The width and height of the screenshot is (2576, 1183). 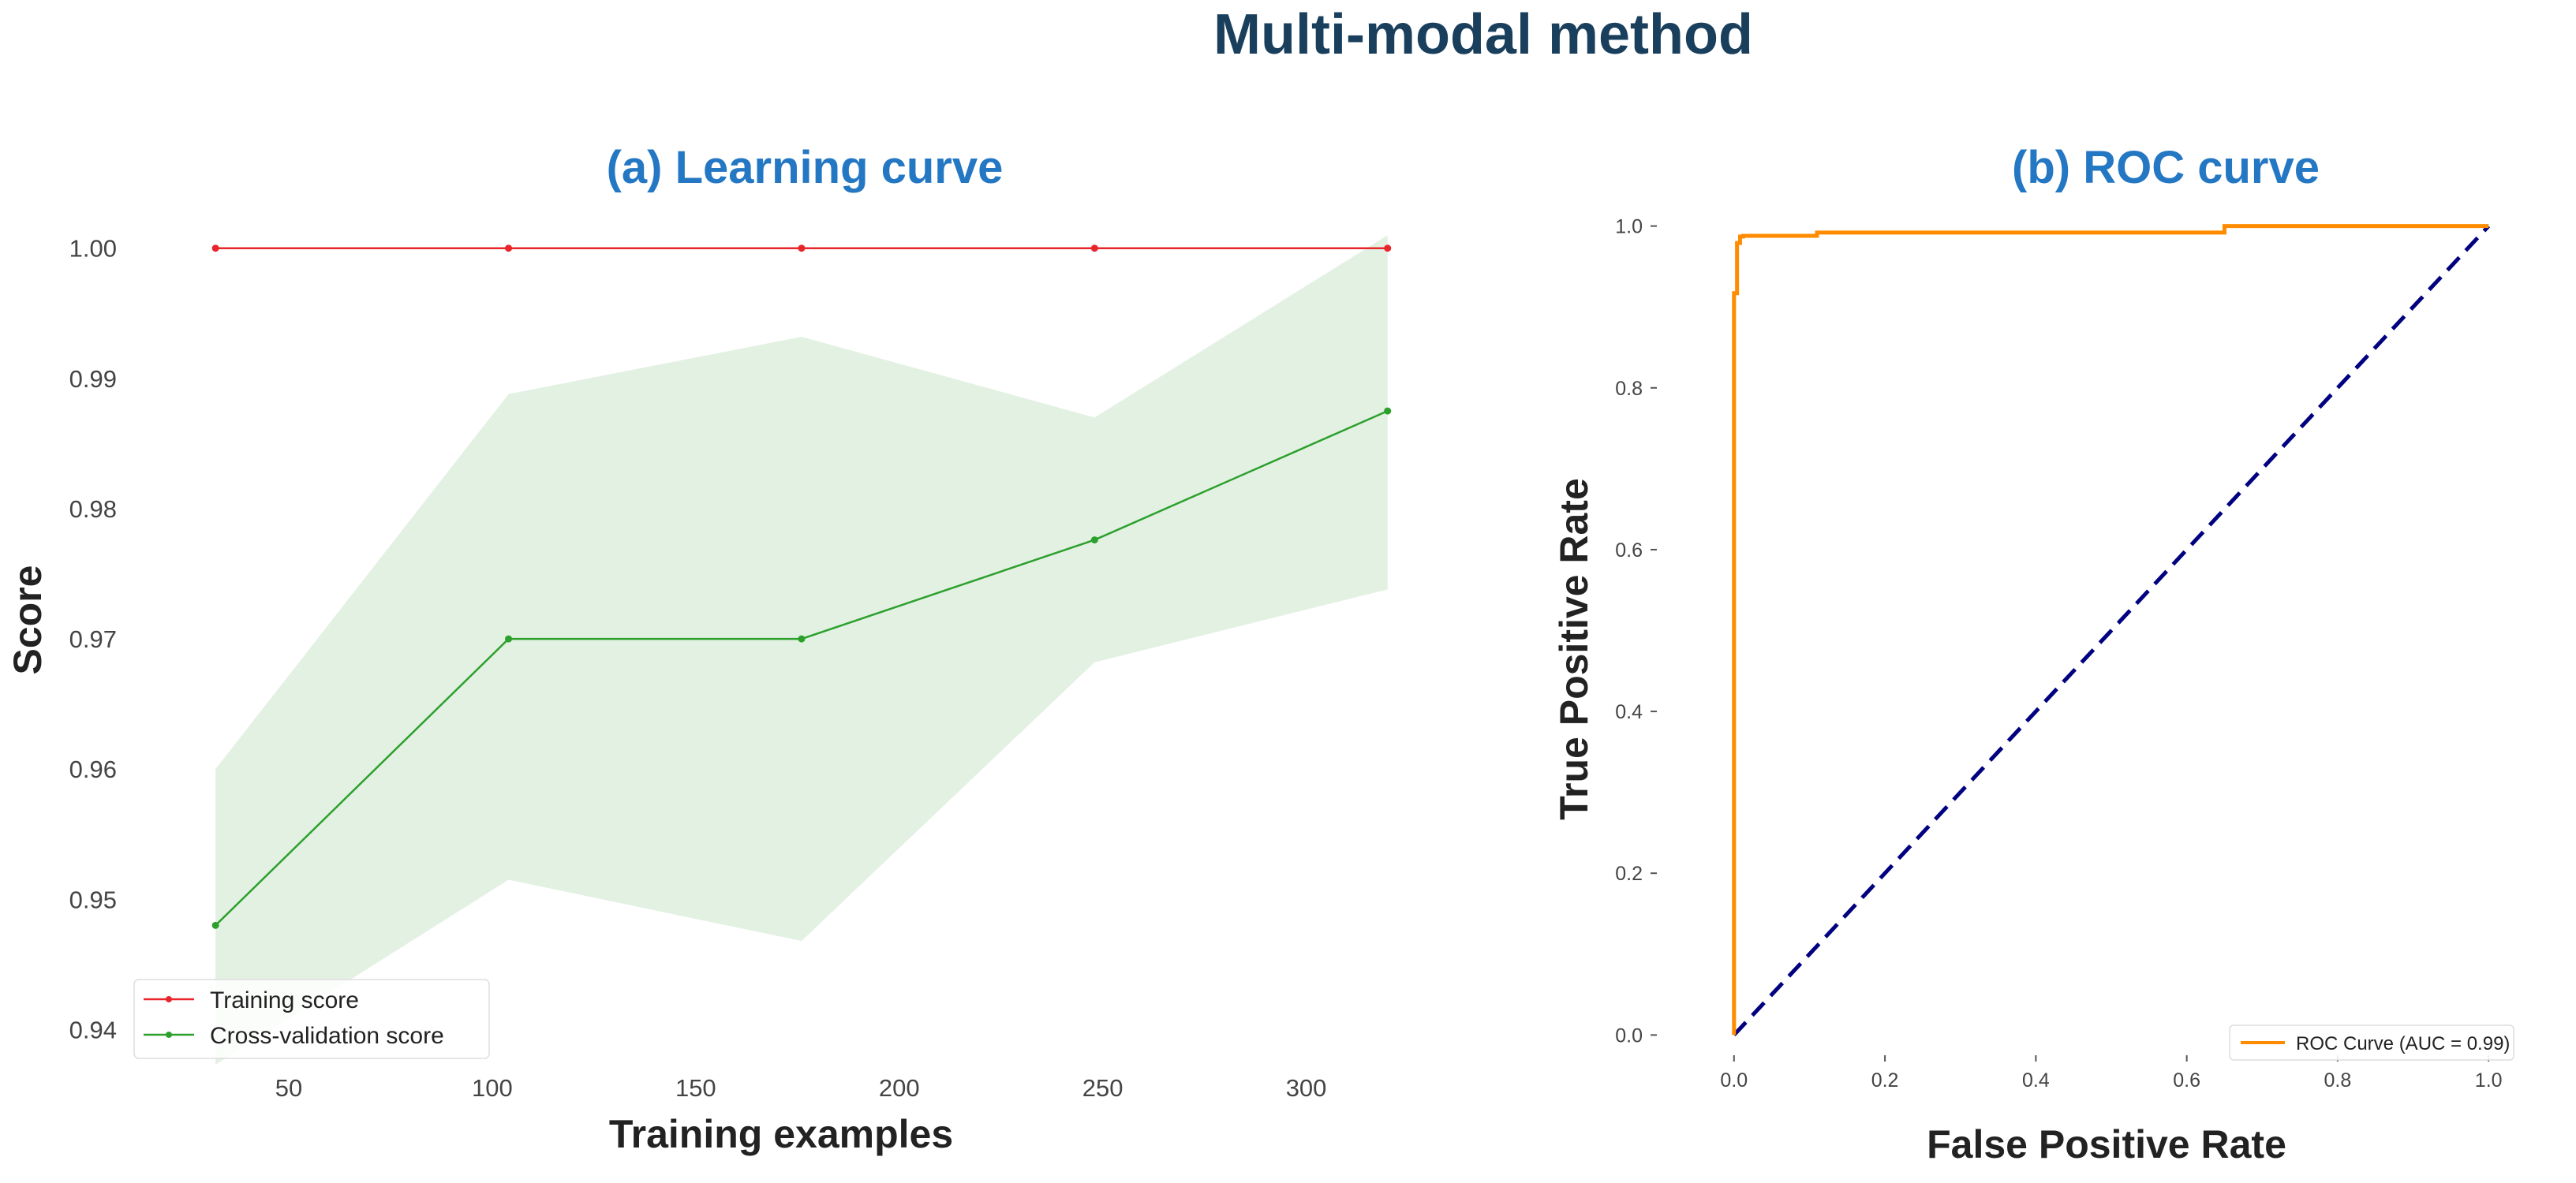 I want to click on legend-label-training: Training score, so click(x=284, y=1000).